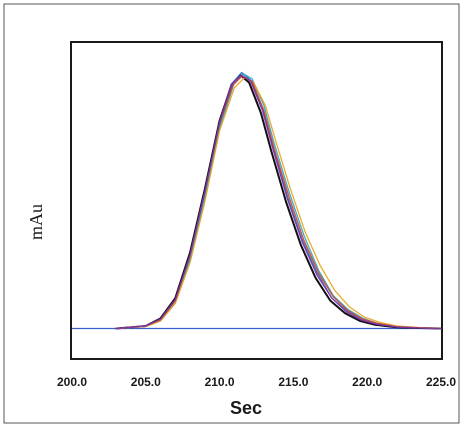 The height and width of the screenshot is (427, 463). What do you see at coordinates (441, 382) in the screenshot?
I see `x-tick-label: 225.0` at bounding box center [441, 382].